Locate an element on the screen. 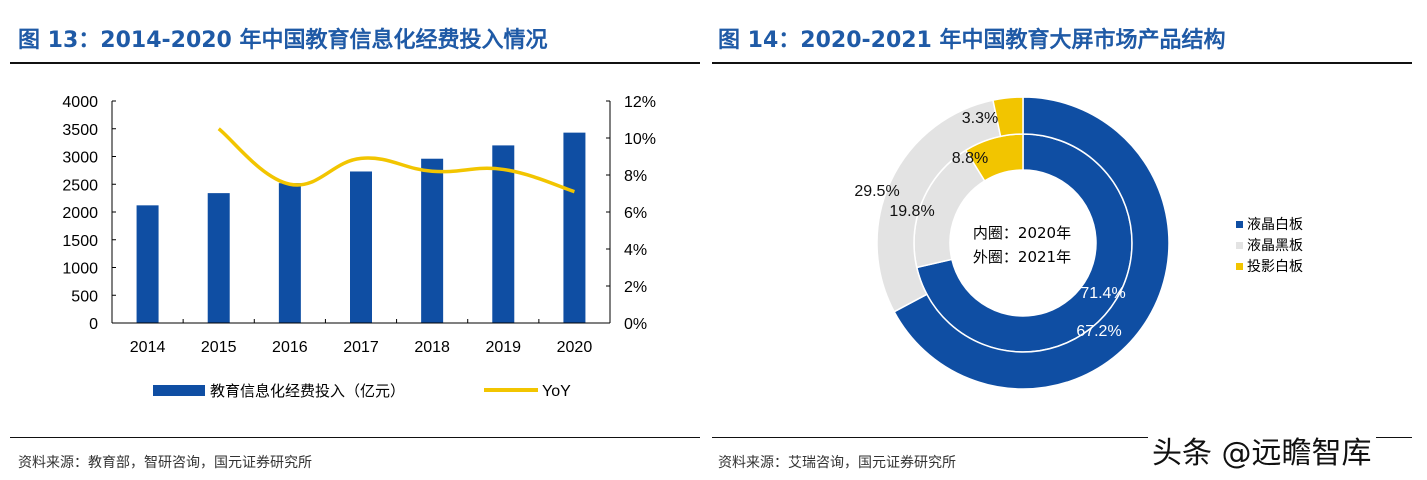 The image size is (1427, 480). data-label-2020-2: 8.8% is located at coordinates (970, 158).